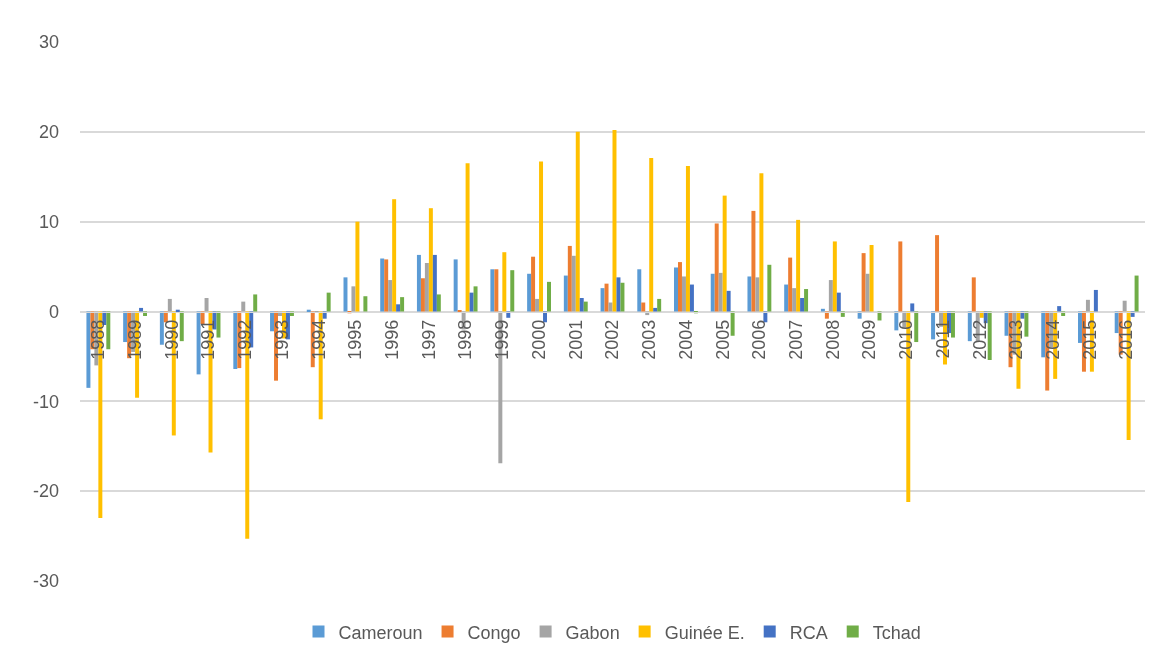 This screenshot has width=1162, height=664. I want to click on y-tick-label: -10, so click(45, 401).